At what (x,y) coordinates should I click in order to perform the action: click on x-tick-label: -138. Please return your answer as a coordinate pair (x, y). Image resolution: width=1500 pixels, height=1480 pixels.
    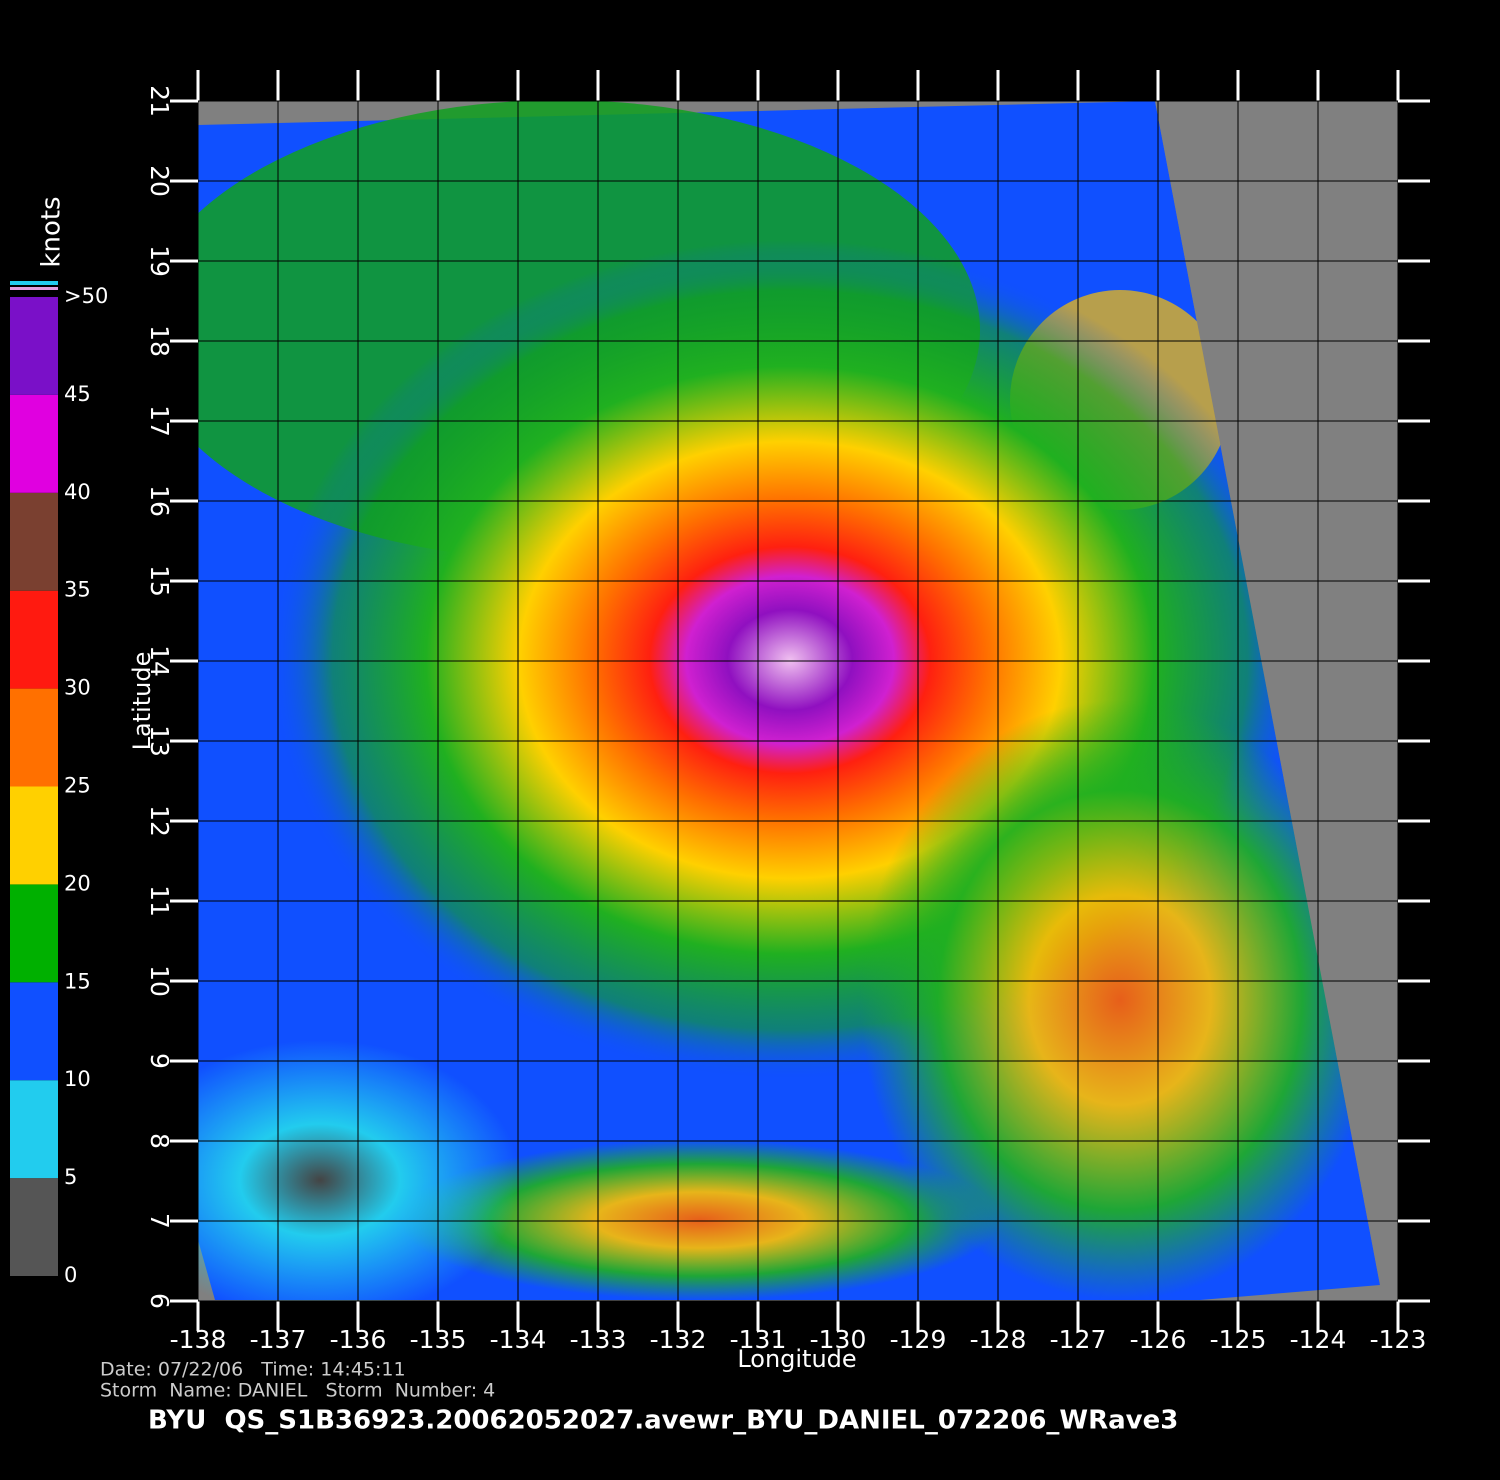
    Looking at the image, I should click on (198, 1339).